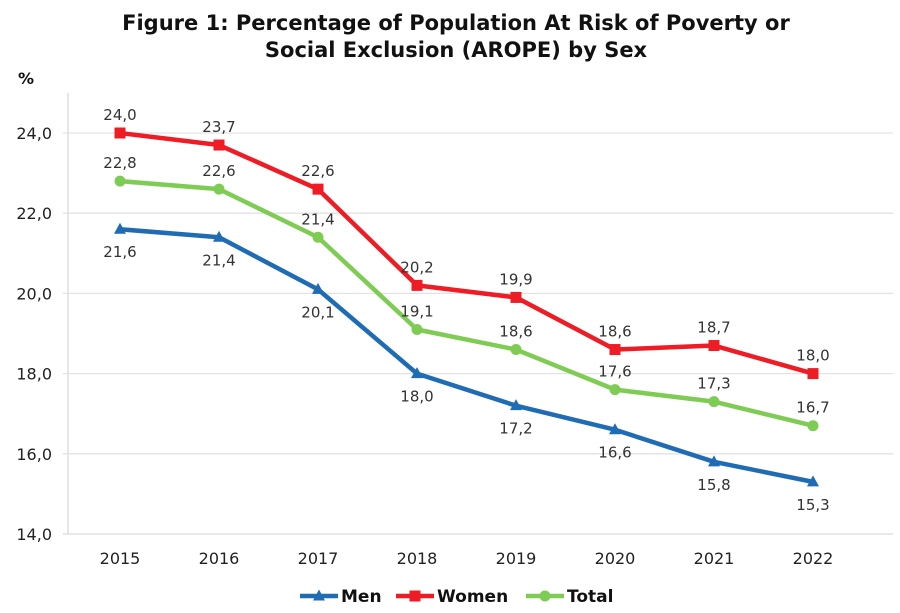 This screenshot has width=900, height=613. I want to click on legend-label-total: Total, so click(590, 597).